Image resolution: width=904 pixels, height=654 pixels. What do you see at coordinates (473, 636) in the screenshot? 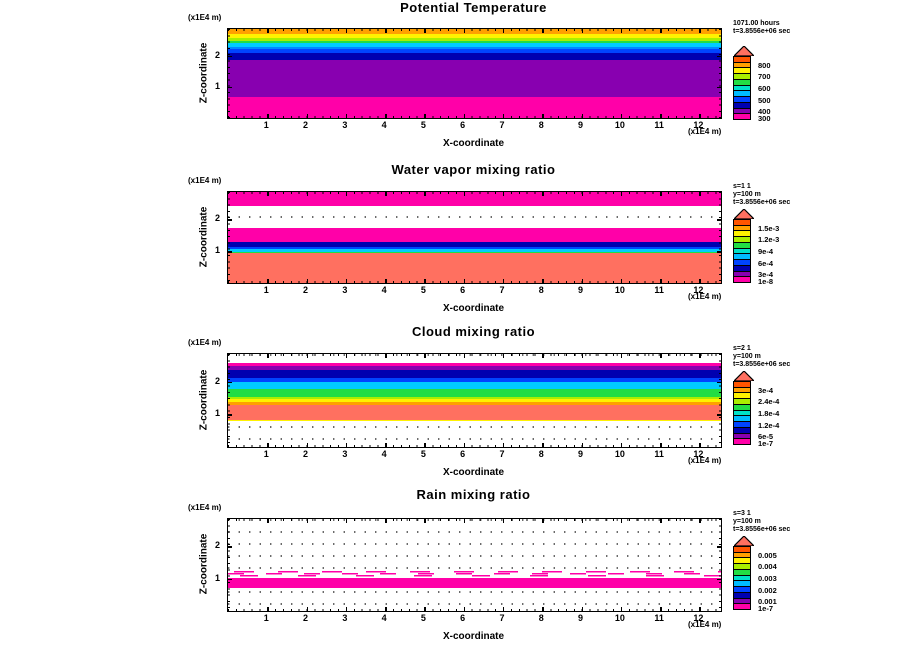
I see `x-axis-label: X-coordinate` at bounding box center [473, 636].